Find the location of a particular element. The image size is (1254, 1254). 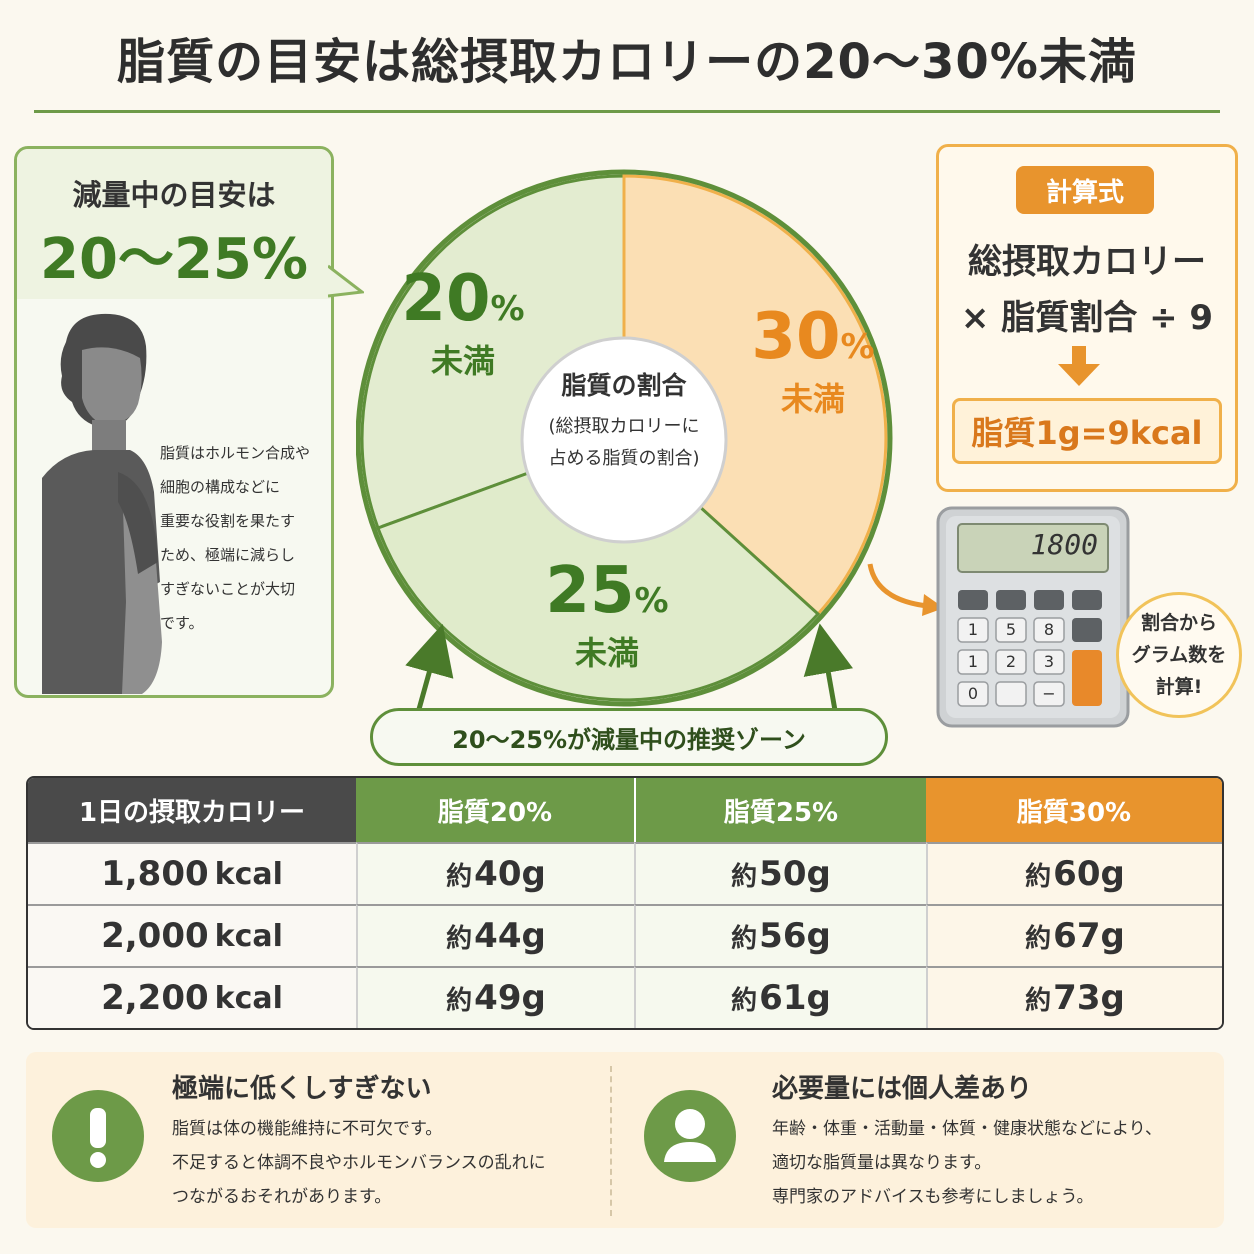

note-line: 脂質はホルモン合成や is located at coordinates (235, 453).